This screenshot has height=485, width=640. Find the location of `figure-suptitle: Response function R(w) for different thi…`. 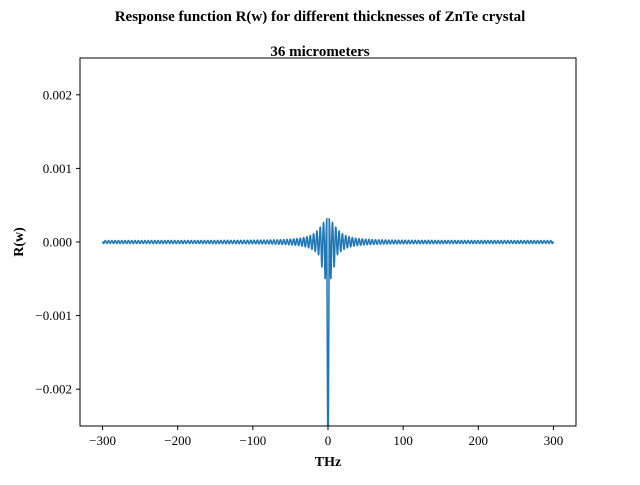

figure-suptitle: Response function R(w) for different thi… is located at coordinates (320, 17).